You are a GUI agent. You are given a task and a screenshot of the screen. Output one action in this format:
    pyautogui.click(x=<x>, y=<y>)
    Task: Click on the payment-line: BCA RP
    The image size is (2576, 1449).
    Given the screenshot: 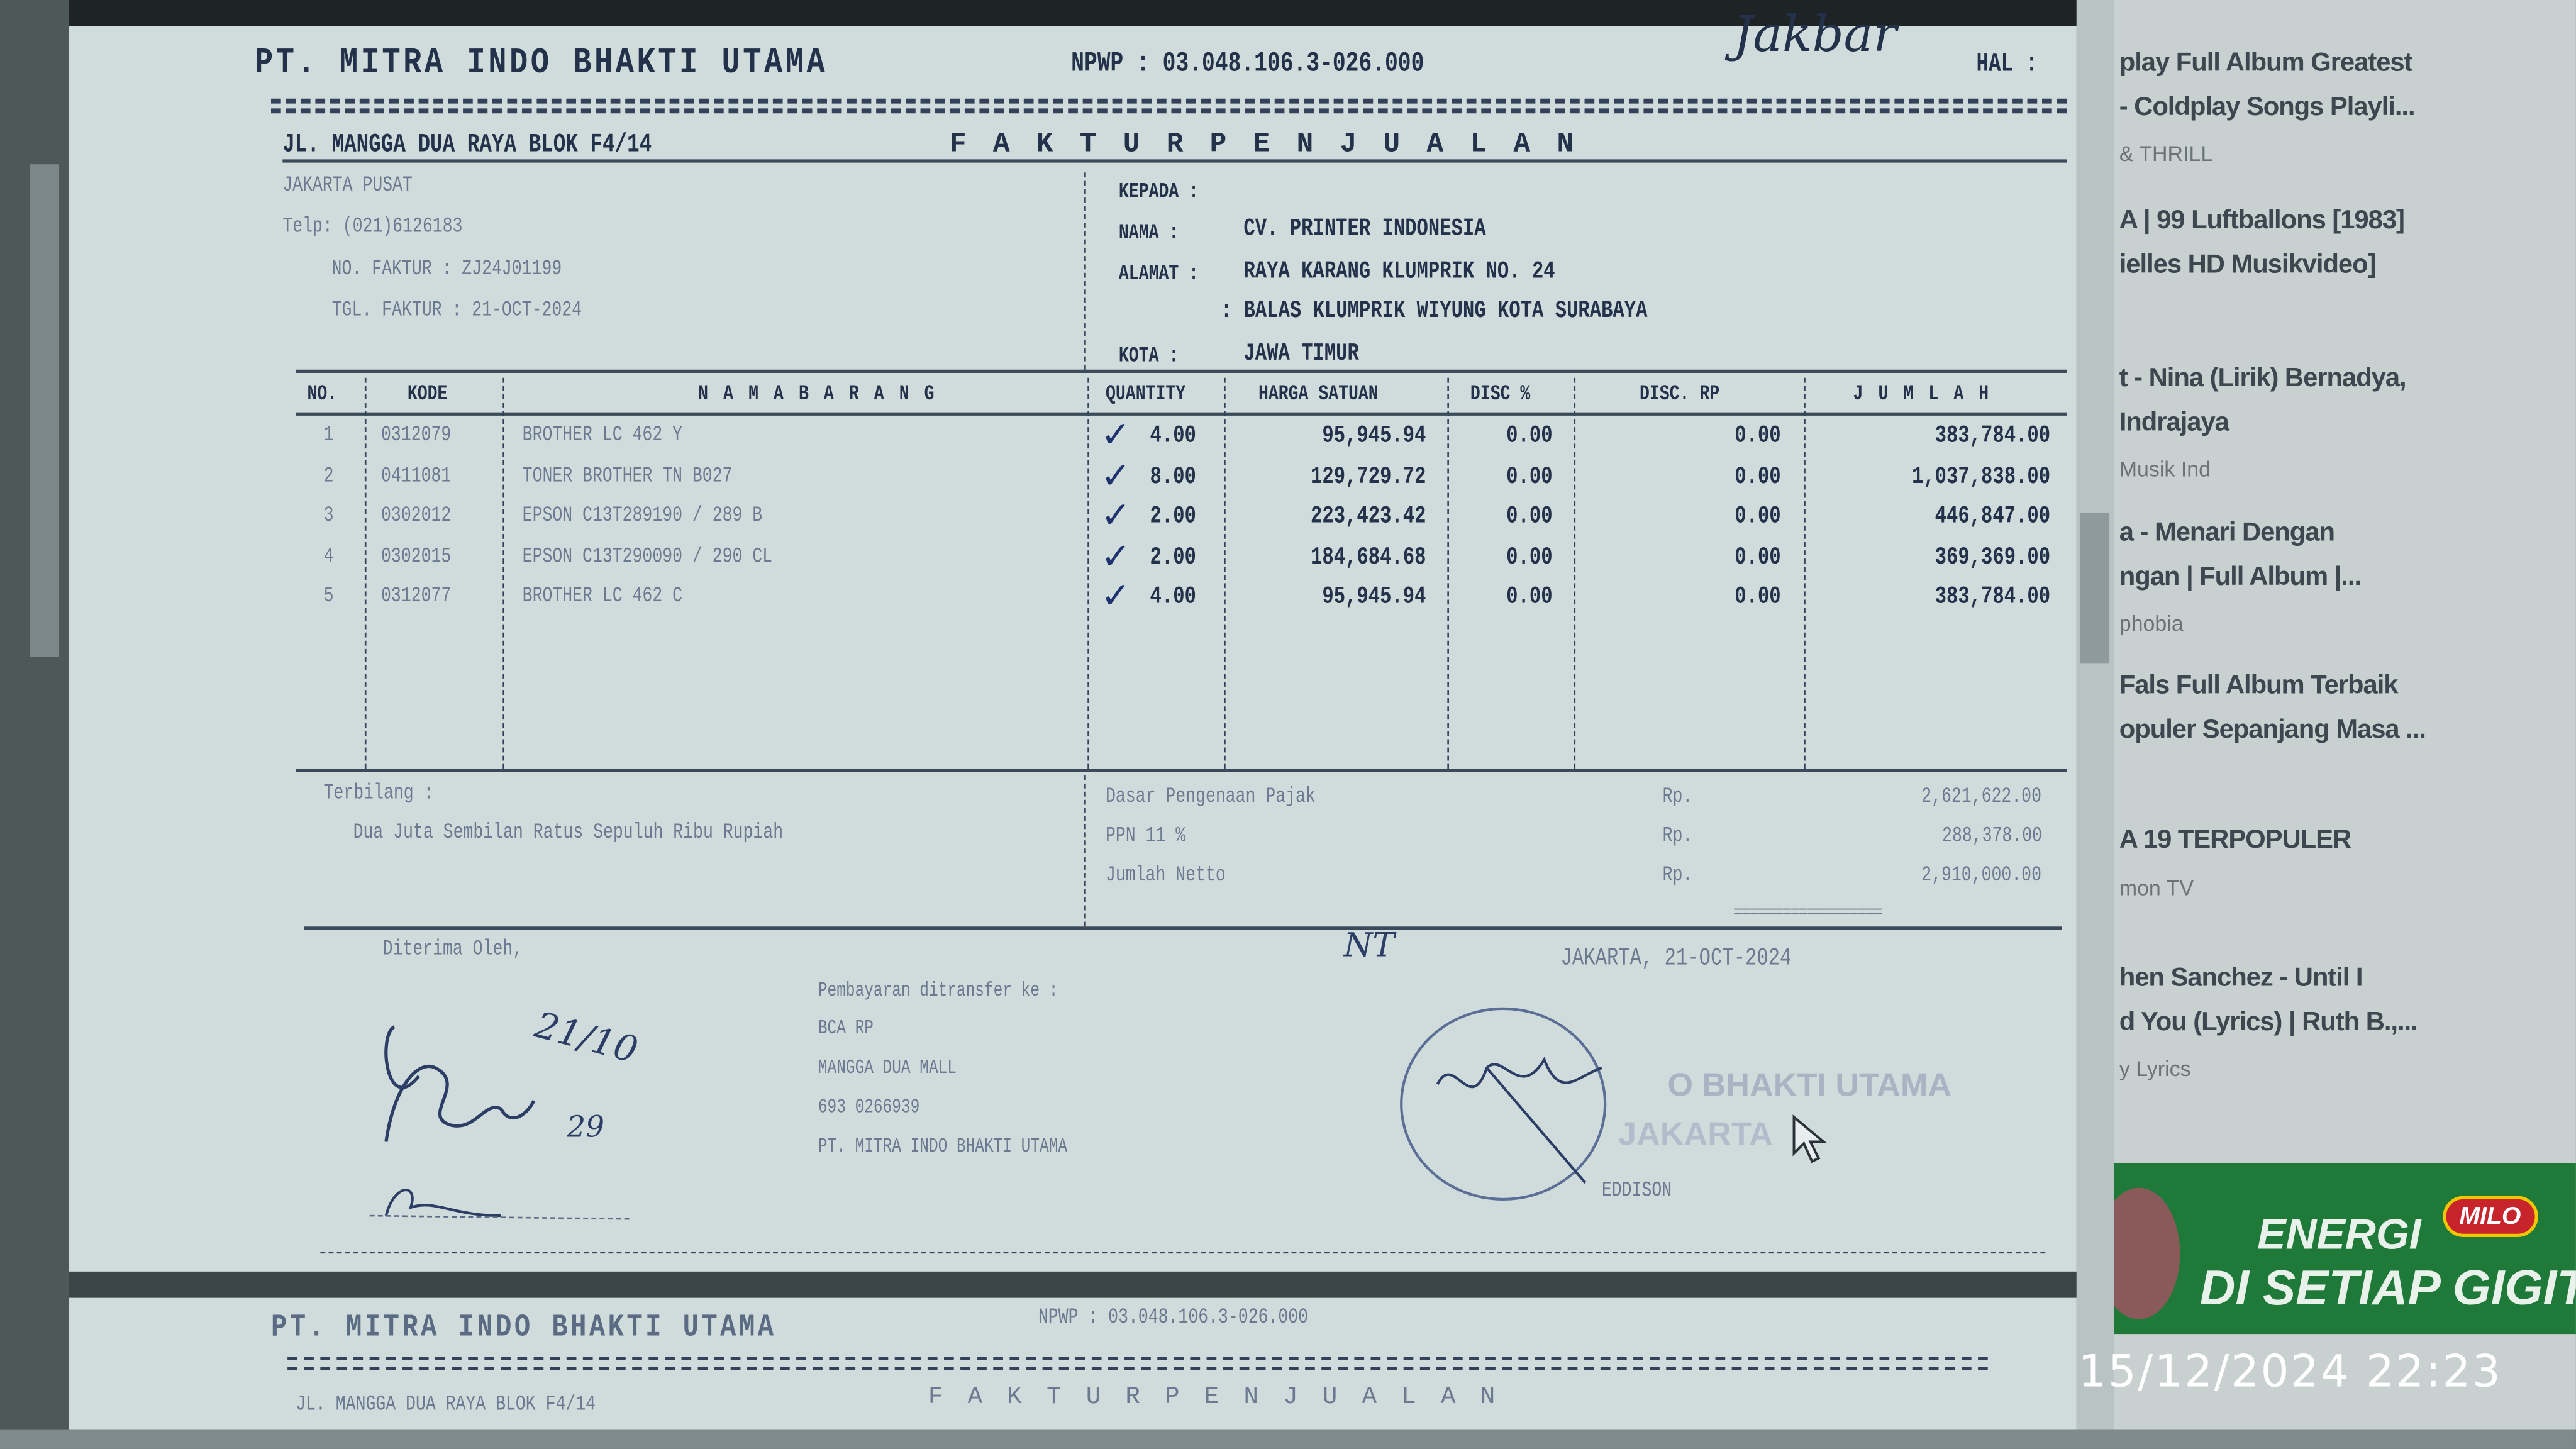 What is the action you would take?
    pyautogui.click(x=846, y=1028)
    